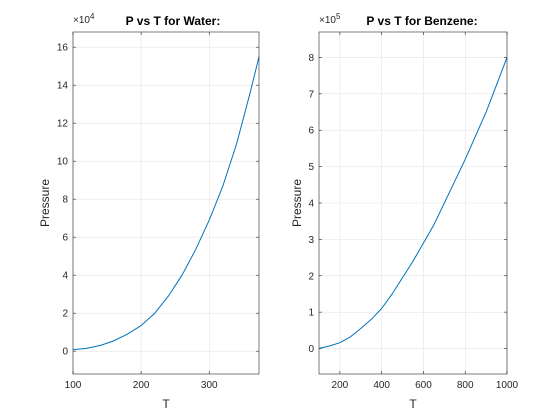 The image size is (560, 420). What do you see at coordinates (311, 313) in the screenshot?
I see `y-tick-label: 1` at bounding box center [311, 313].